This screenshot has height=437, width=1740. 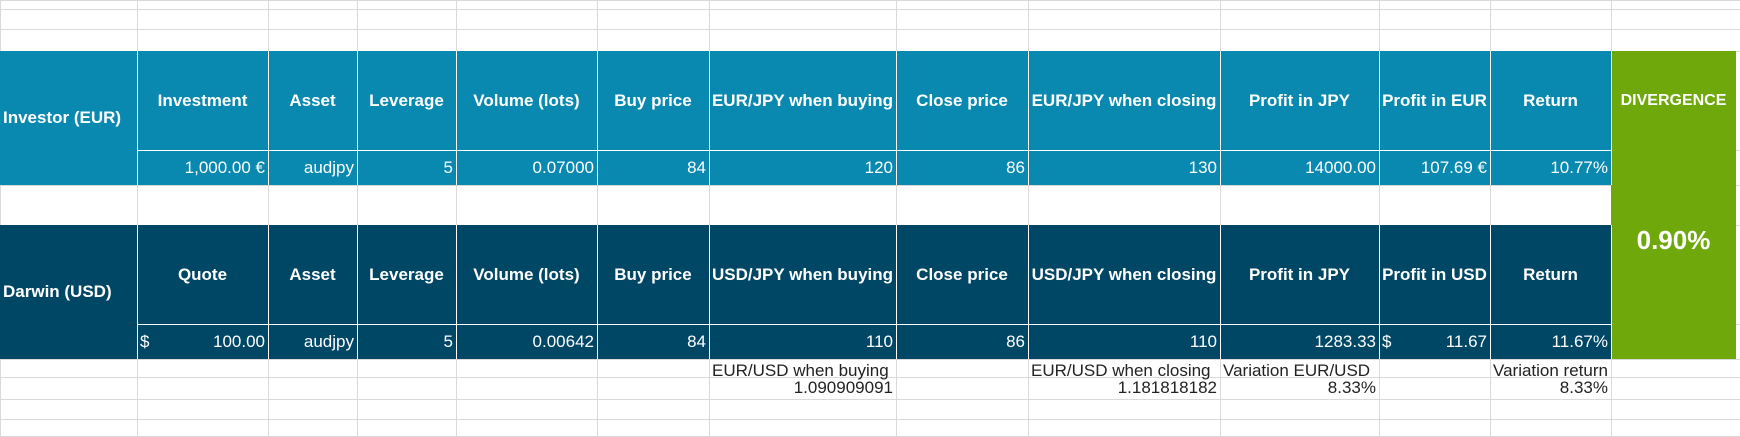 What do you see at coordinates (962, 100) in the screenshot?
I see `investor-header-close-price: Close price` at bounding box center [962, 100].